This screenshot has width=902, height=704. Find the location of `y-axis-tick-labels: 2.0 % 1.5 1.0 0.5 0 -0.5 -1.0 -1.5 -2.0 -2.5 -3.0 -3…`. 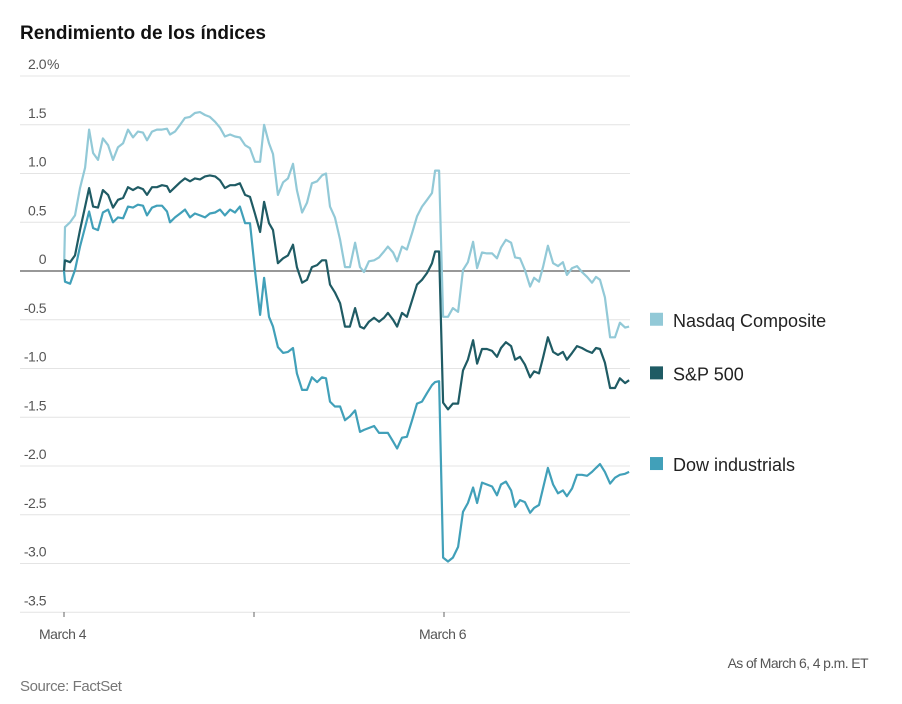

y-axis-tick-labels: 2.0 % 1.5 1.0 0.5 0 -0.5 -1.0 -1.5 -2.0 -2.5 -3.0 -3… is located at coordinates (42, 332).